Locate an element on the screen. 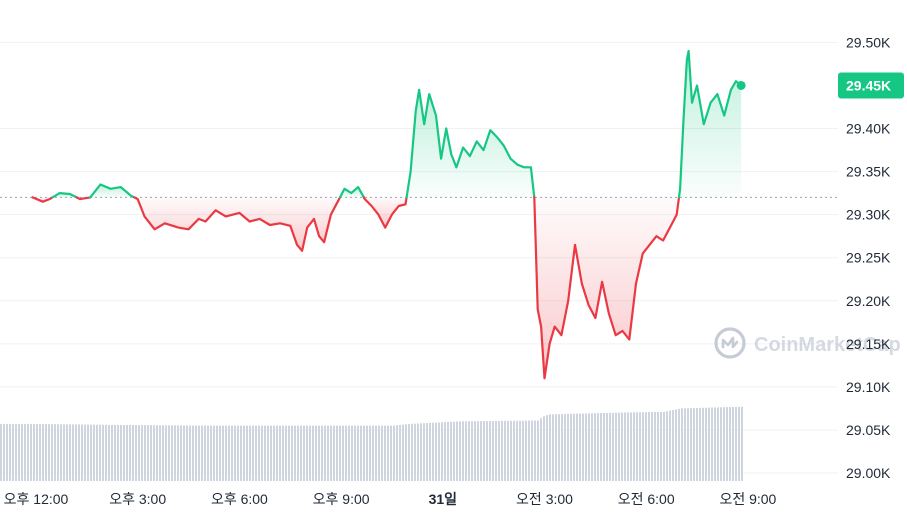  y-tick-label: 29.25K is located at coordinates (868, 258).